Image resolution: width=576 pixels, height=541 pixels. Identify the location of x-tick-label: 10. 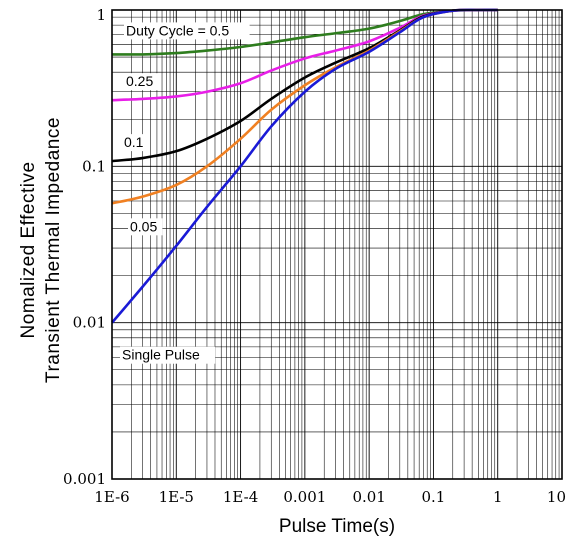
(556, 497).